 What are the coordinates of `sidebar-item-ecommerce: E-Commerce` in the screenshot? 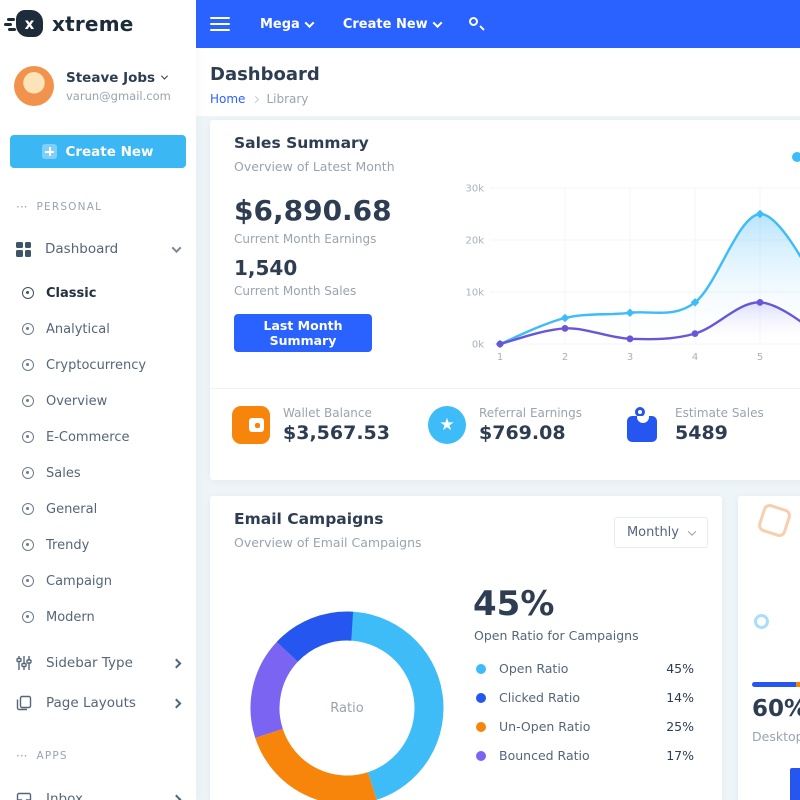 It's located at (98, 437).